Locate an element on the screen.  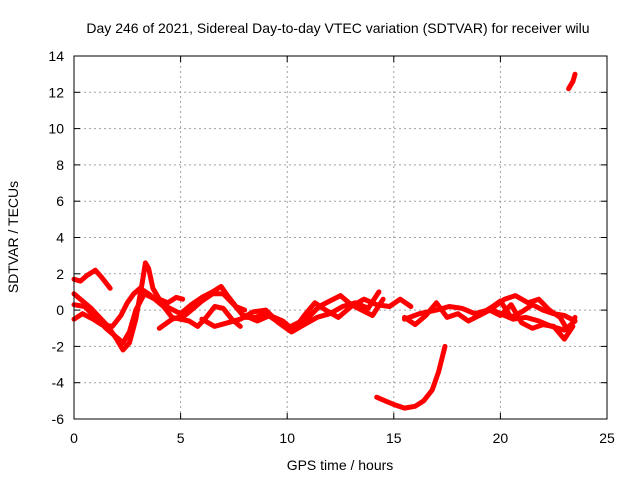
y-tick-label: 8 is located at coordinates (60, 165).